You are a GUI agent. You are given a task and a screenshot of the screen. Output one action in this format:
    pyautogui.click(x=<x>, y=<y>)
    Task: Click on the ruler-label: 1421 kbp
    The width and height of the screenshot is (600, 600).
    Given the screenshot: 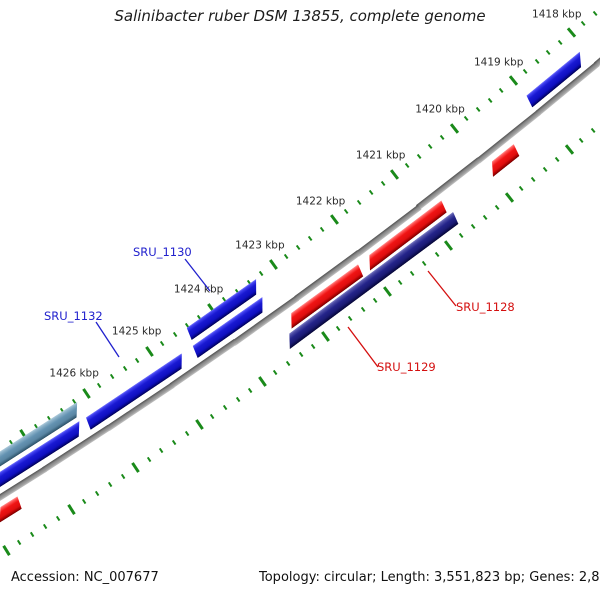 What is the action you would take?
    pyautogui.click(x=380, y=155)
    